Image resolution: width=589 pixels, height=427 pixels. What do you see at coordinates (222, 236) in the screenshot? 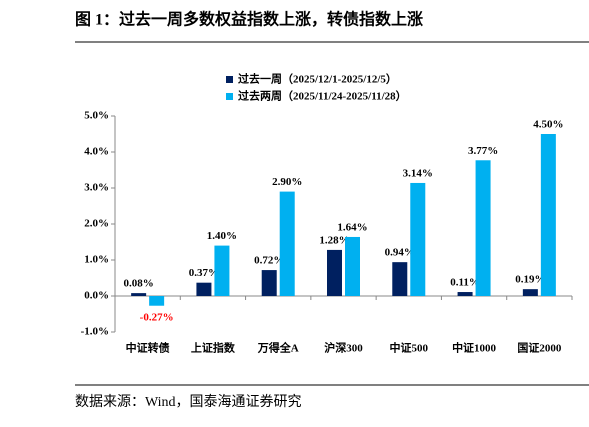
I see `value-label: 1.40%` at bounding box center [222, 236].